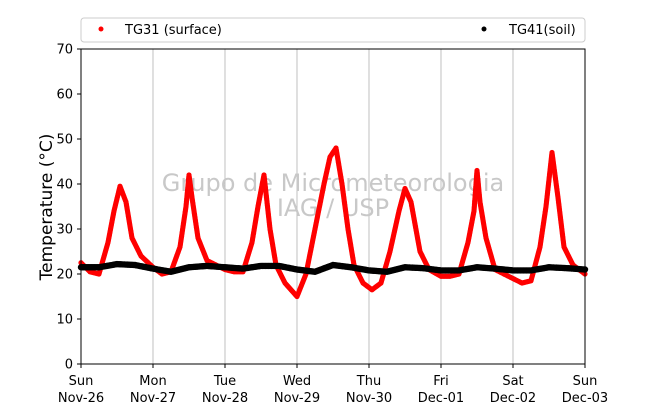 The height and width of the screenshot is (409, 650). Describe the element at coordinates (152, 381) in the screenshot. I see `x-tick-label-day: Mon` at that location.